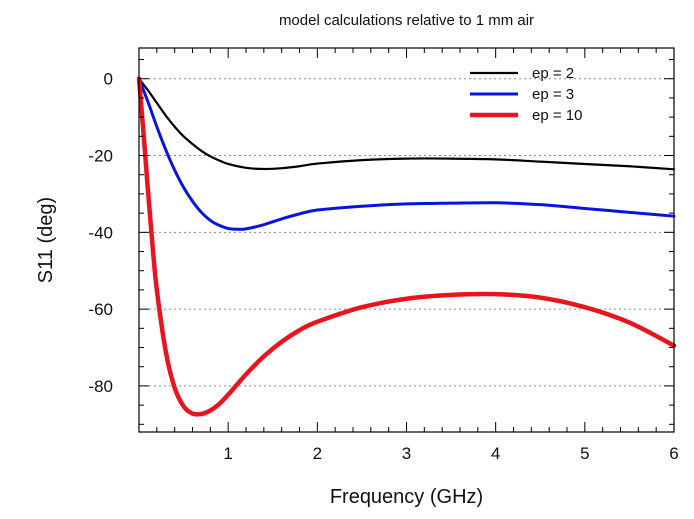  Describe the element at coordinates (584, 453) in the screenshot. I see `x-tick-label-4: 5` at that location.